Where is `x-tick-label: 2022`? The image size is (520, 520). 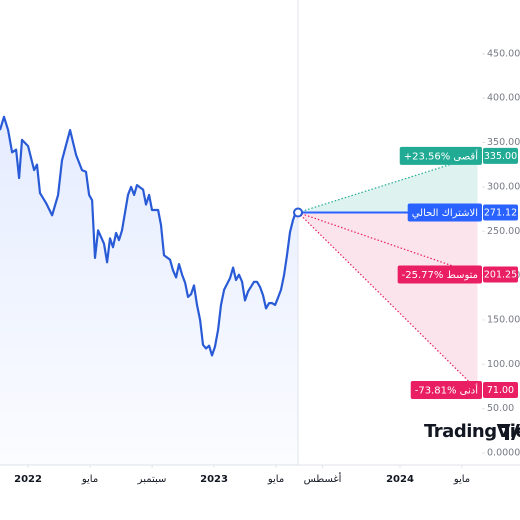
x-tick-label: 2022 is located at coordinates (28, 479).